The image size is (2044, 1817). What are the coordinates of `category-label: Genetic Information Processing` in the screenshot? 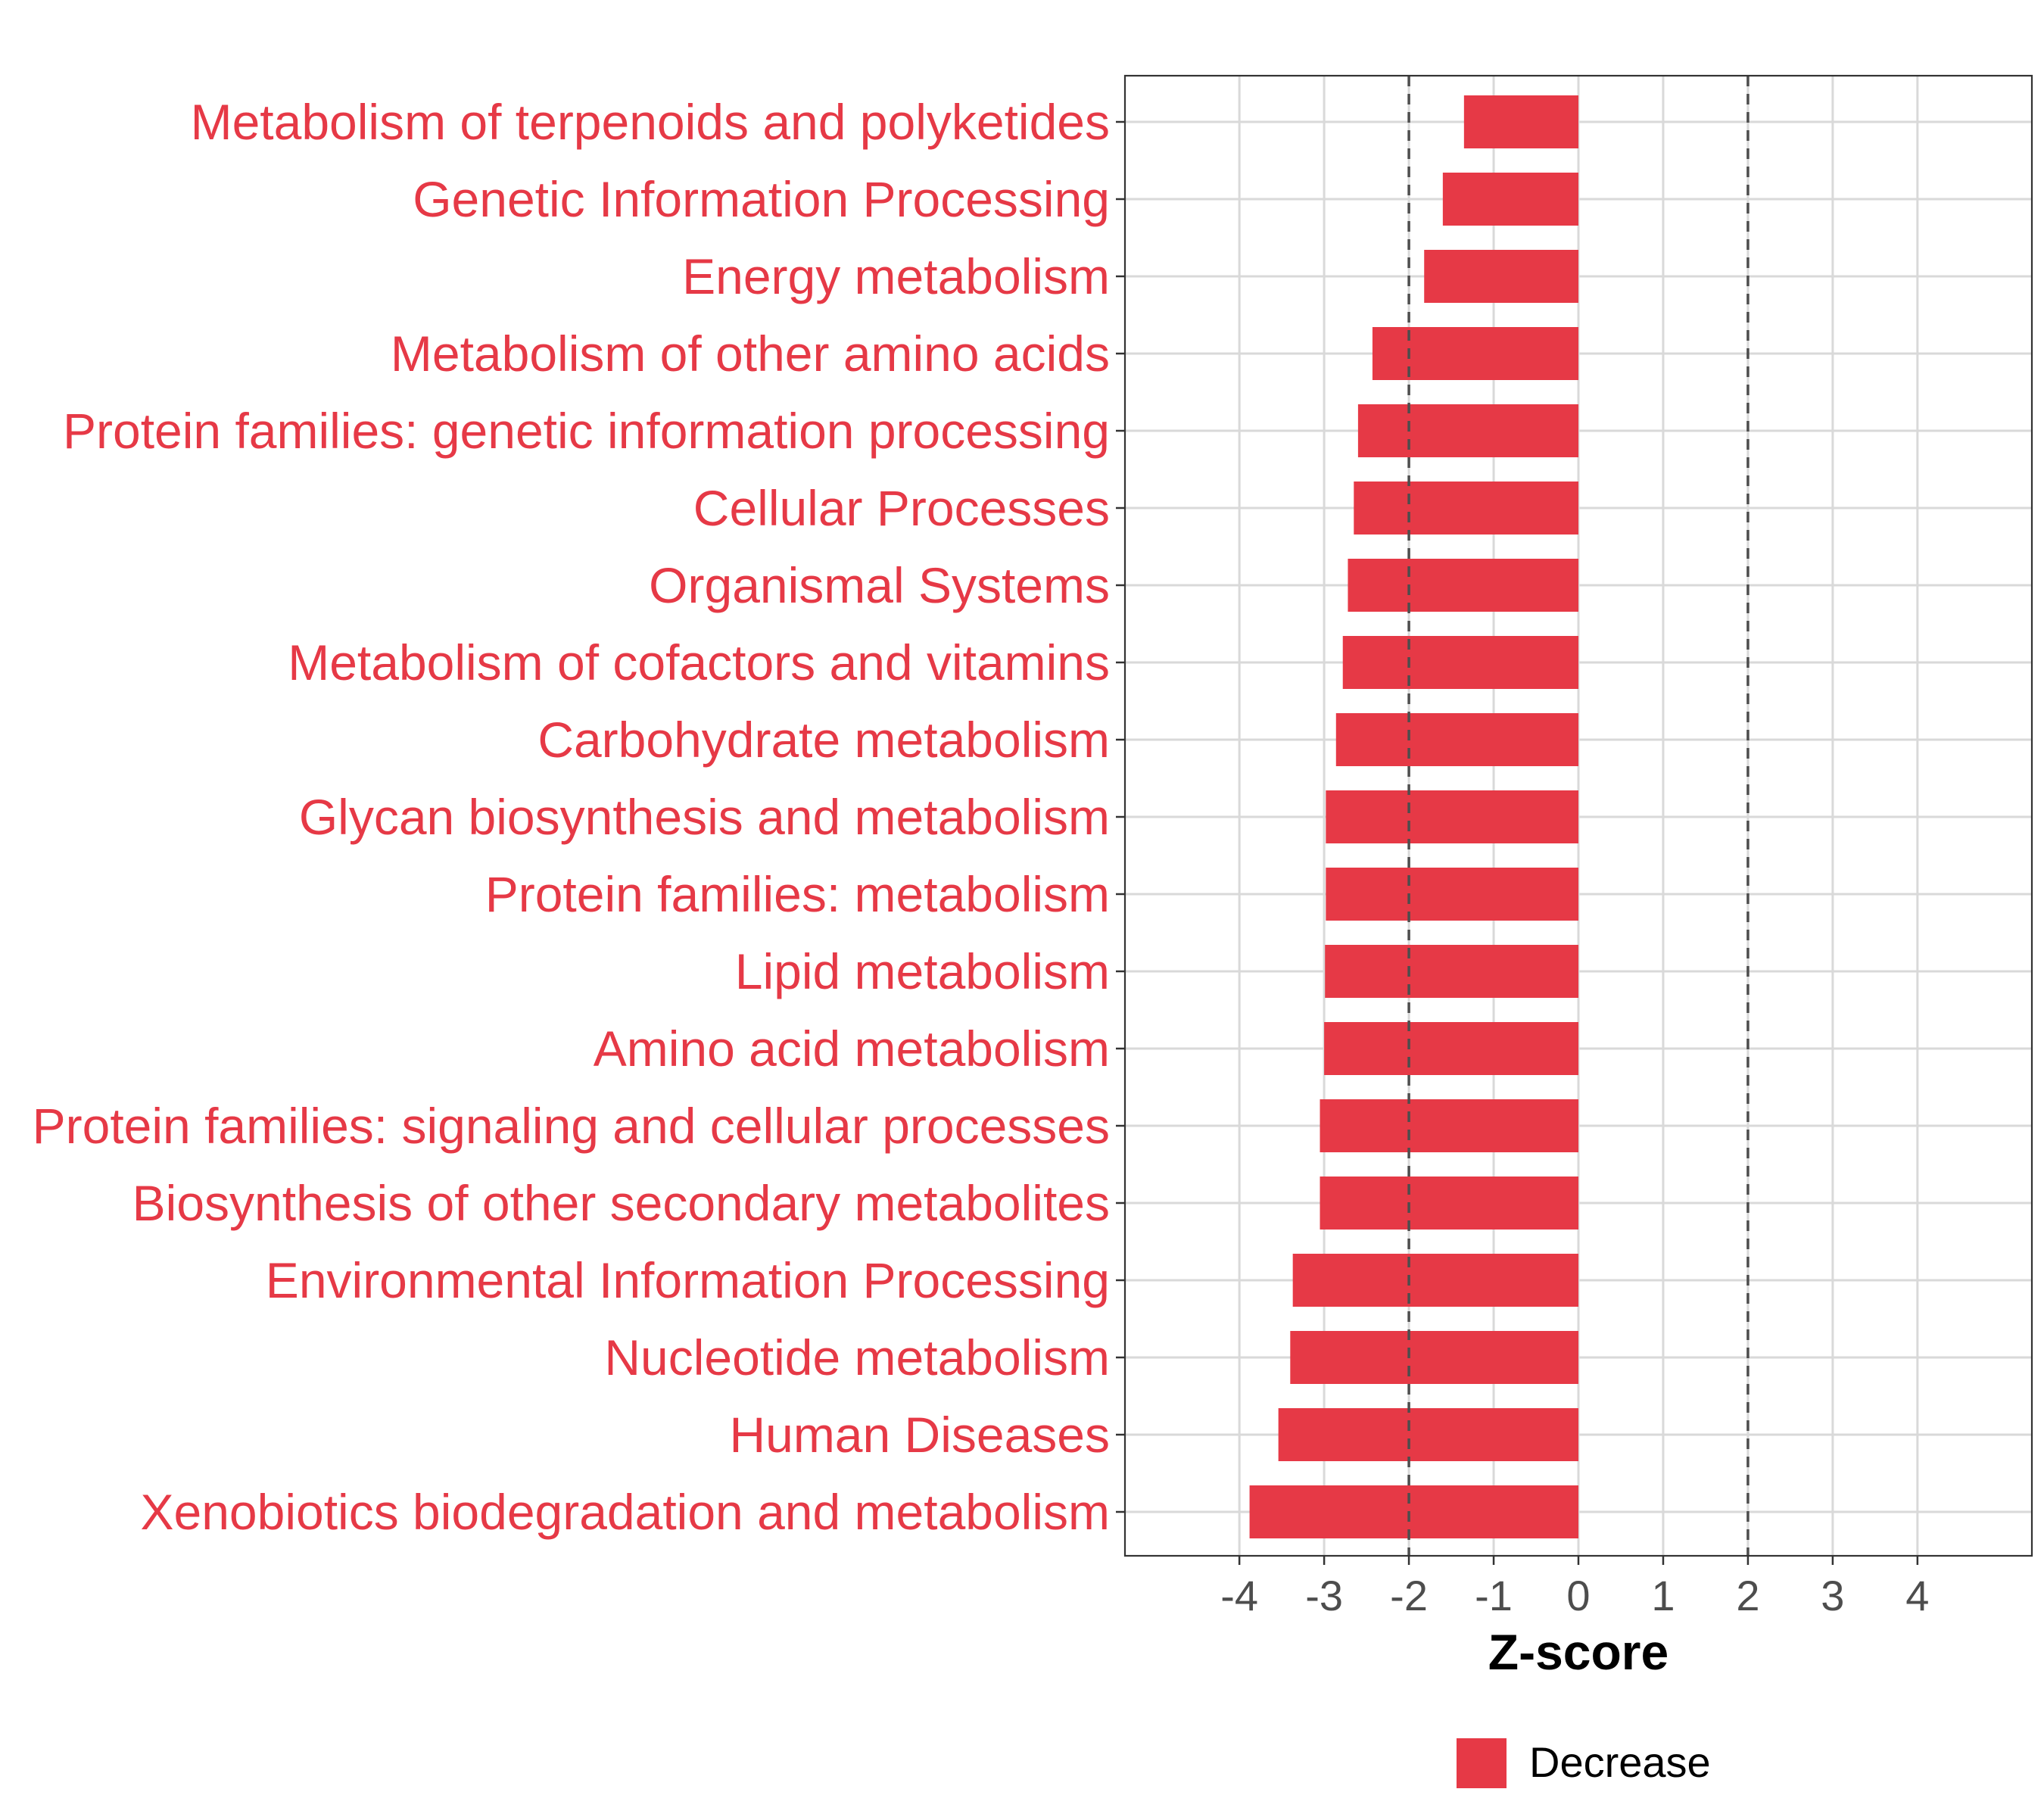 It's located at (761, 199).